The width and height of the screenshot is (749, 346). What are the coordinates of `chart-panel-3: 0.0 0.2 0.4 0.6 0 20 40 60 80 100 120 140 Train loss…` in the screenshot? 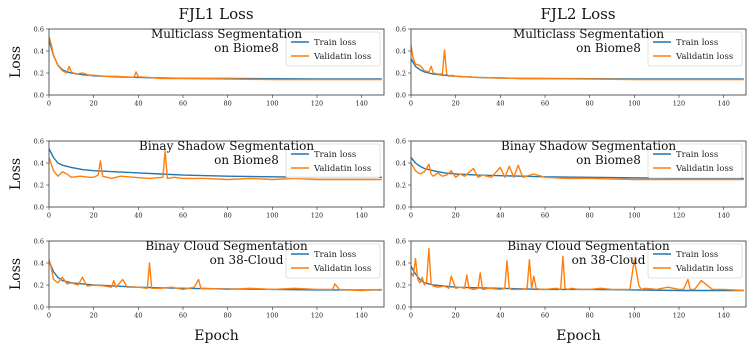 It's located at (209, 178).